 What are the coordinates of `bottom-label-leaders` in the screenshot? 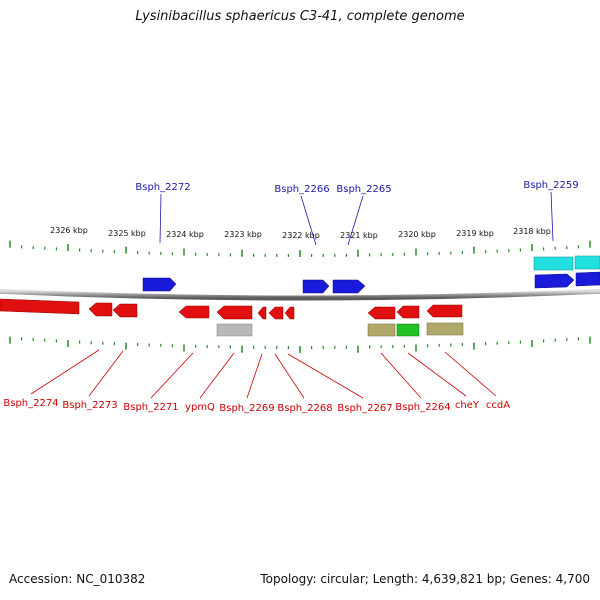 It's located at (263, 374).